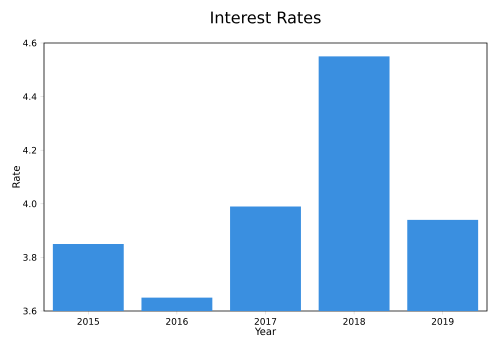  What do you see at coordinates (265, 321) in the screenshot?
I see `x-tick-label: 2017` at bounding box center [265, 321].